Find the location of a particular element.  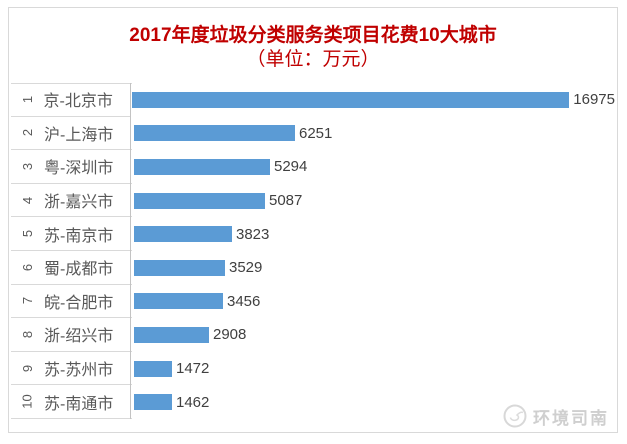

city-label: 苏-苏州市 is located at coordinates (79, 371).